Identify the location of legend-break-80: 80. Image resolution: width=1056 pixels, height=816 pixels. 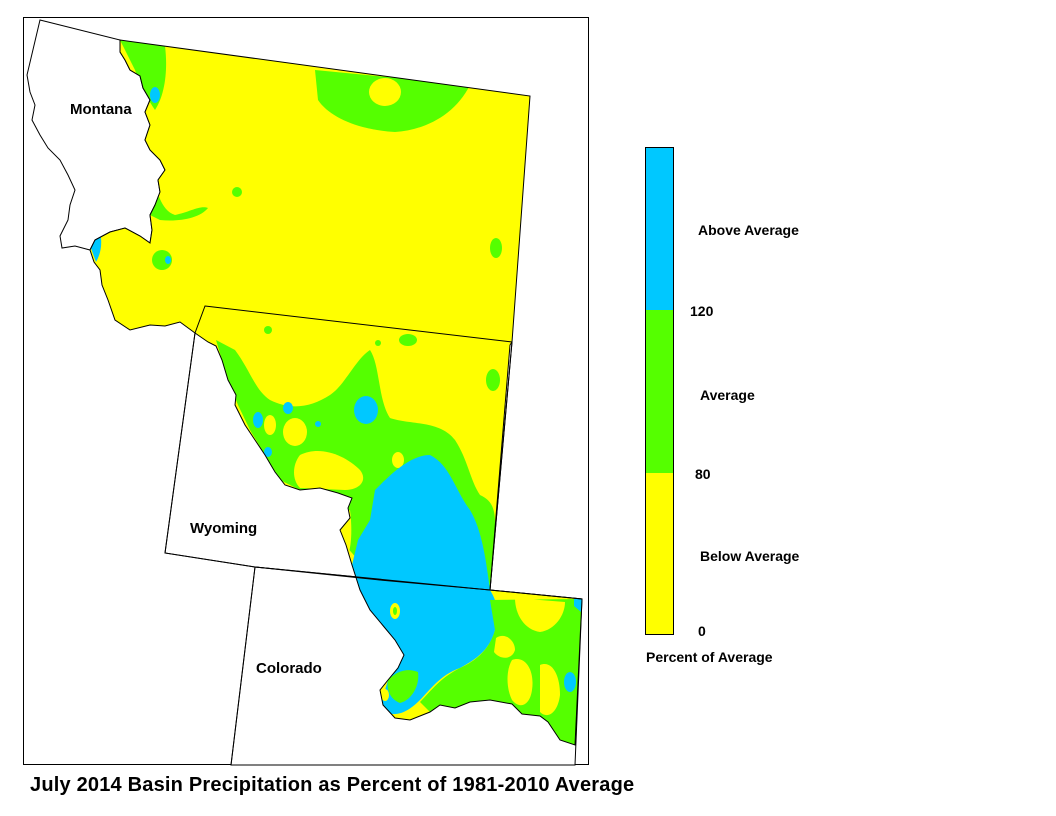
(703, 474).